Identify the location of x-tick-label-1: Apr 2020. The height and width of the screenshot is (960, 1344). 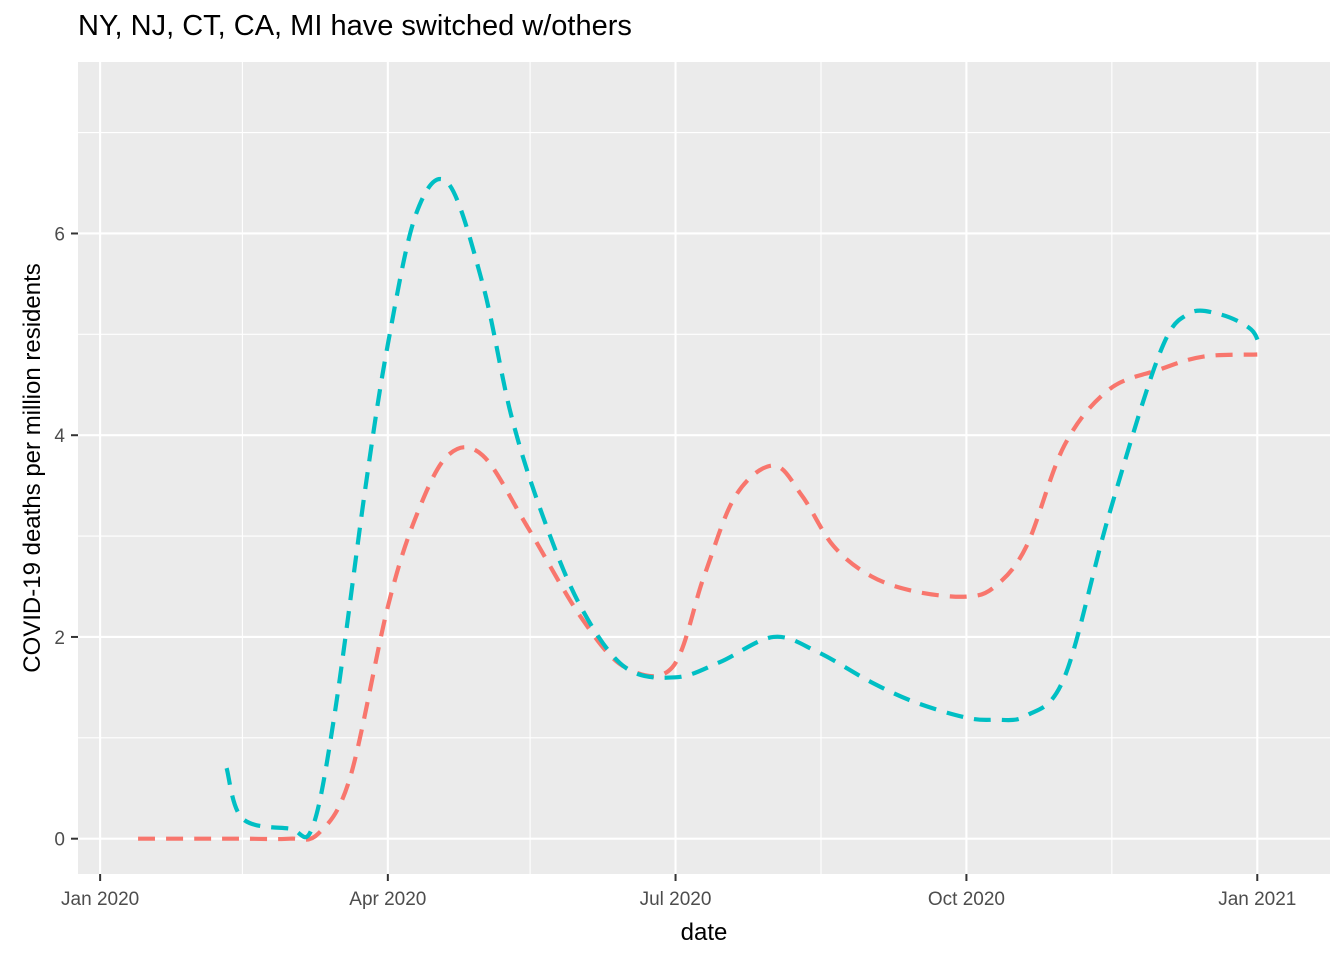
(387, 899).